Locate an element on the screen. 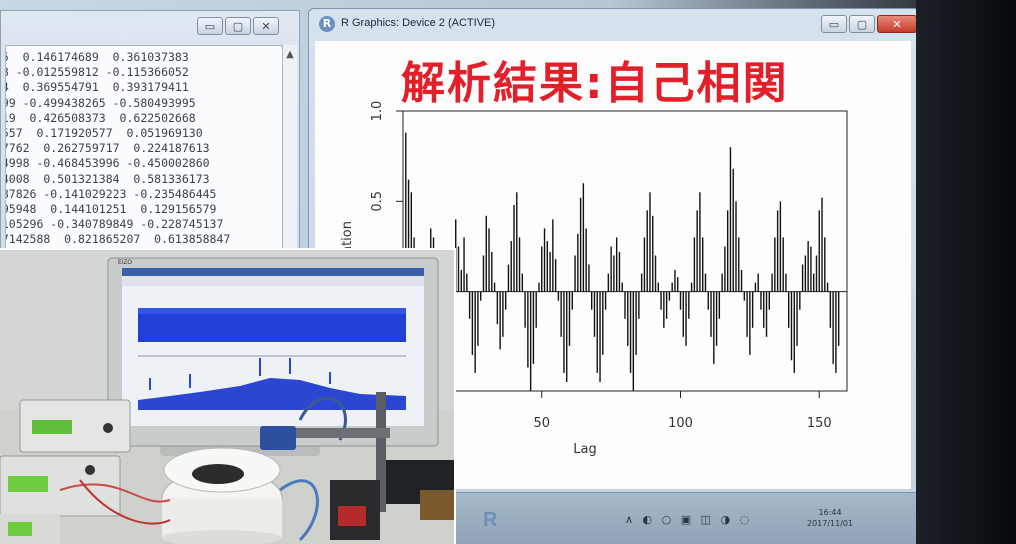  monitor-brand-label: EIZO is located at coordinates (125, 263).